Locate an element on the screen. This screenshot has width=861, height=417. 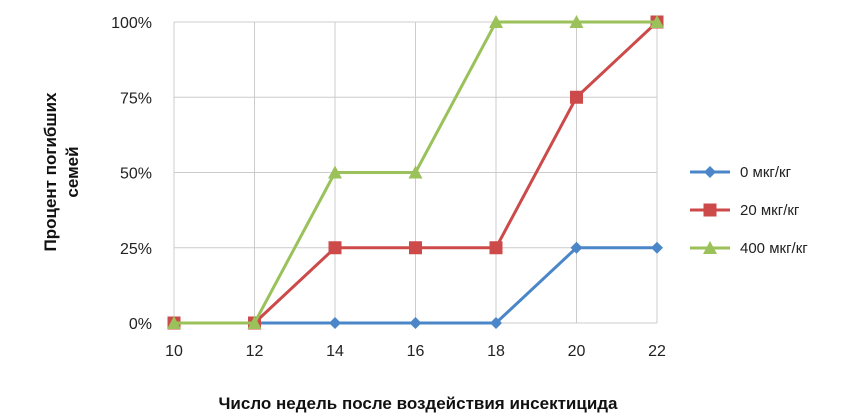
legend-label: 400 мкг/кг is located at coordinates (774, 248).